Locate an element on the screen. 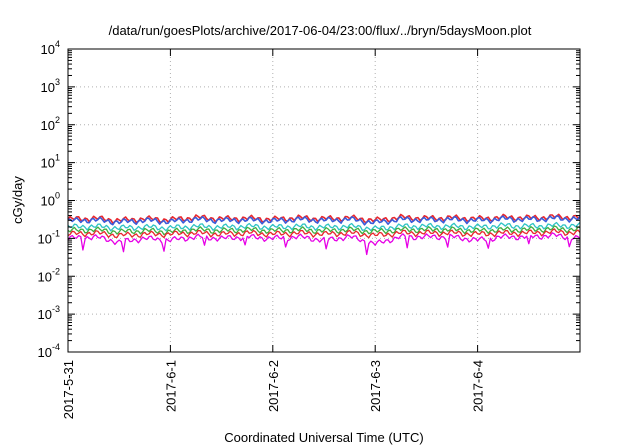 This screenshot has height=448, width=640. y-tick-label: 10⁰ is located at coordinates (50, 200).